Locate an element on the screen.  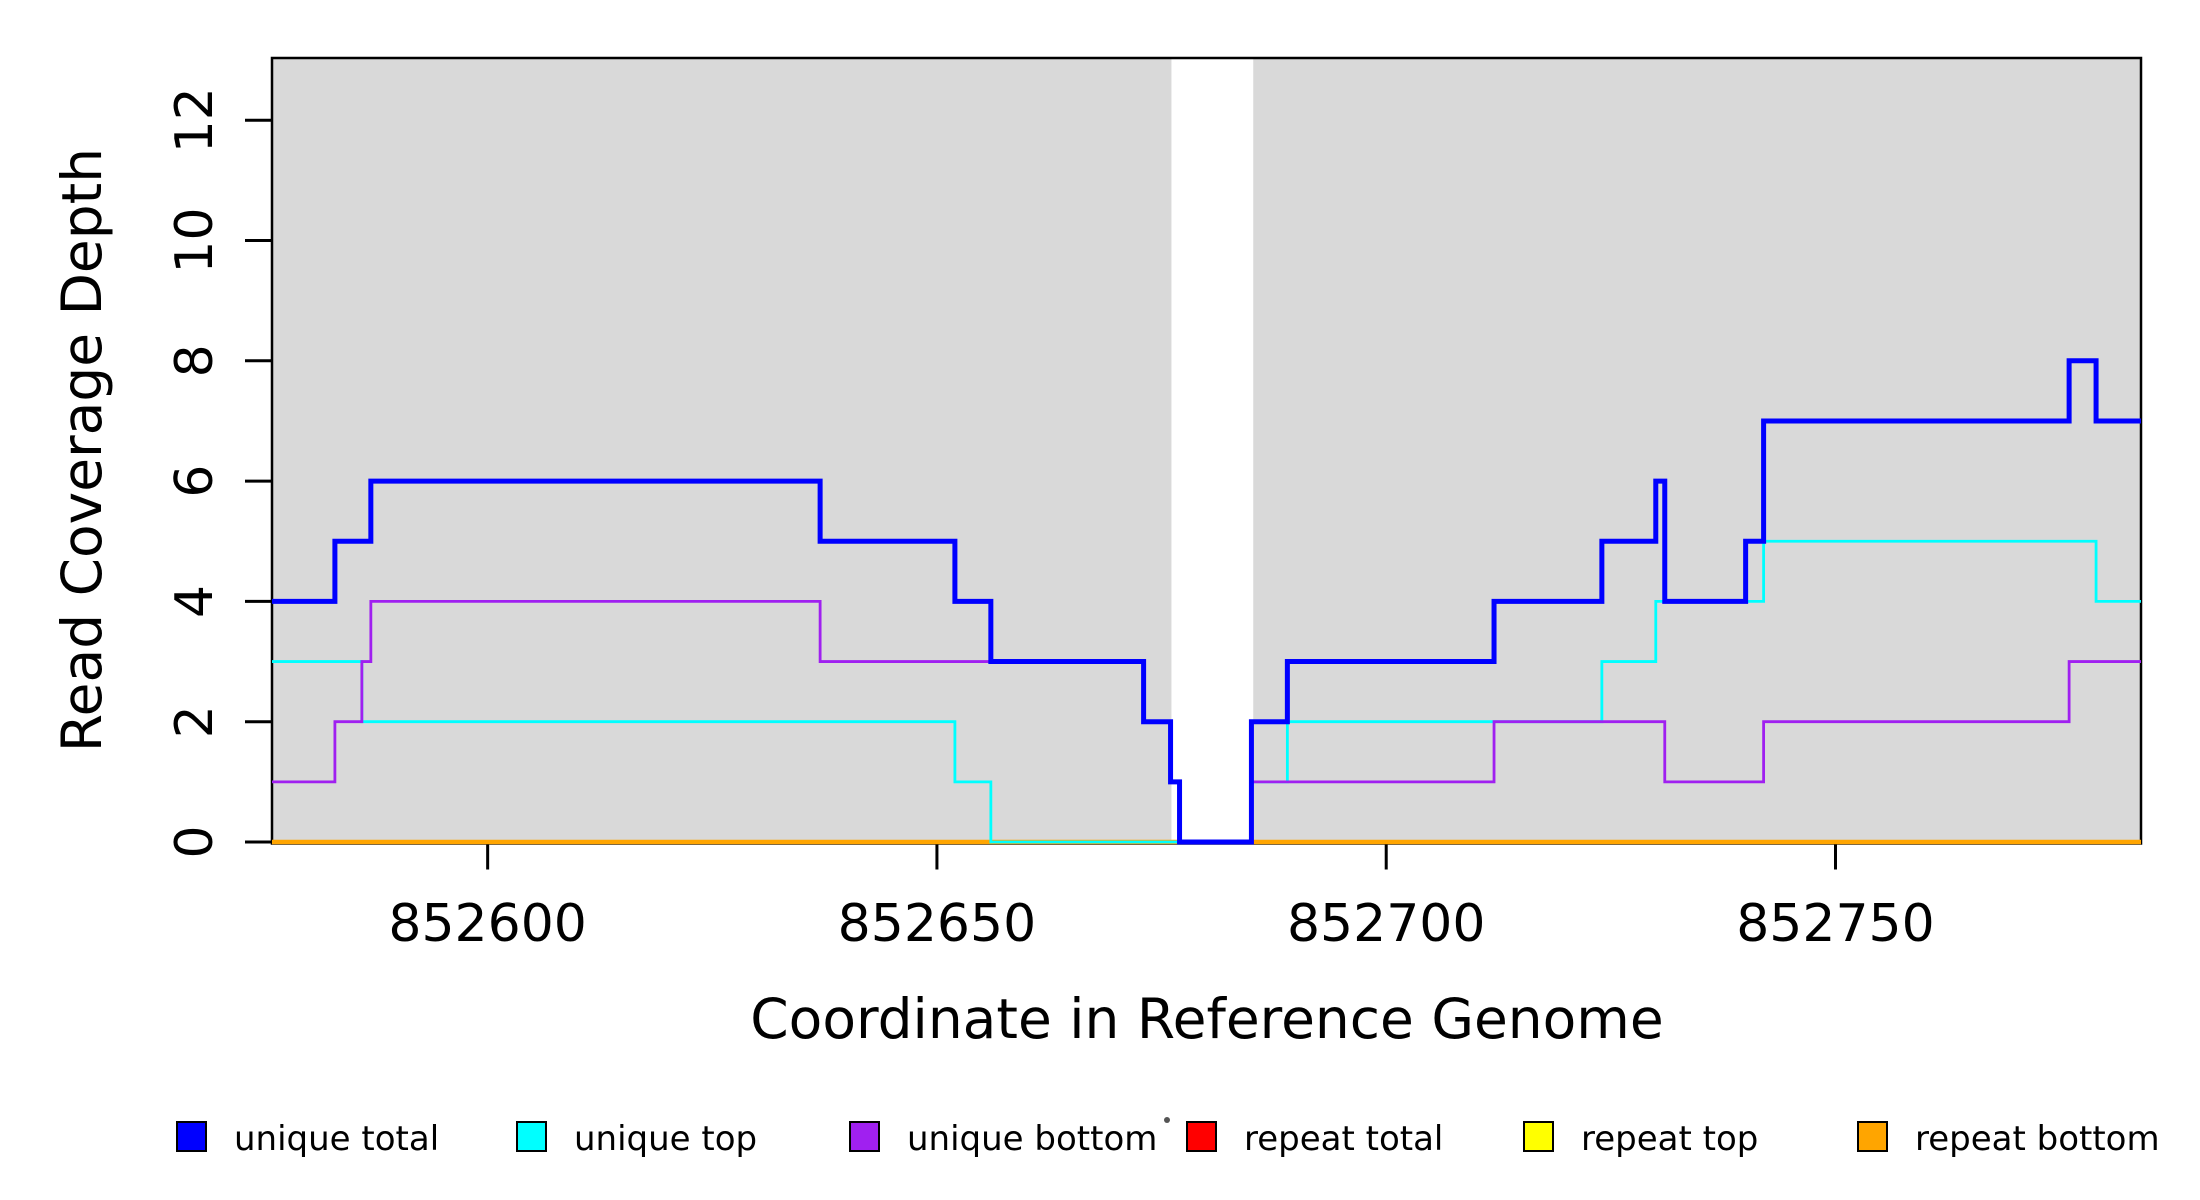
legend-entry-repeat-top: repeat top is located at coordinates (1640, 1139).